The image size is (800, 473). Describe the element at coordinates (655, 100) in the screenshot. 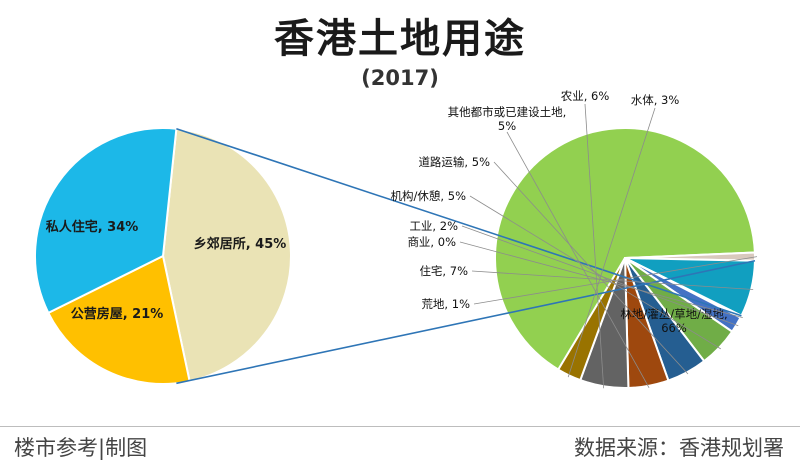

I see `main-pie-label-9: 水体, 3%` at that location.